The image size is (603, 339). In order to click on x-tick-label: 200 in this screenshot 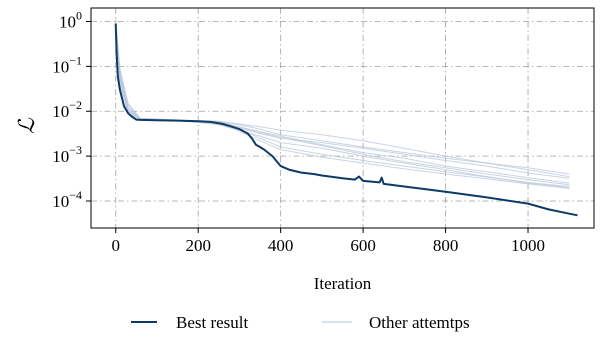, I will do `click(198, 245)`.